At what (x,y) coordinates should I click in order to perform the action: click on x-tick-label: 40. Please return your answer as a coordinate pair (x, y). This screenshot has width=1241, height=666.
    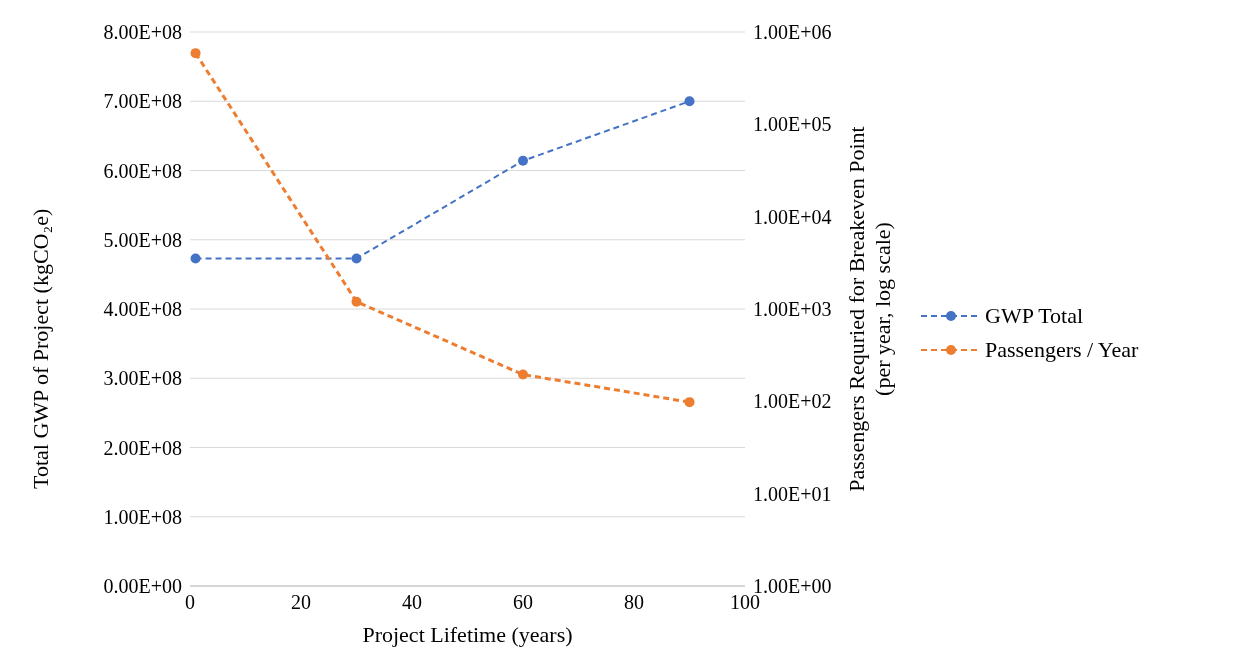
    Looking at the image, I should click on (412, 602).